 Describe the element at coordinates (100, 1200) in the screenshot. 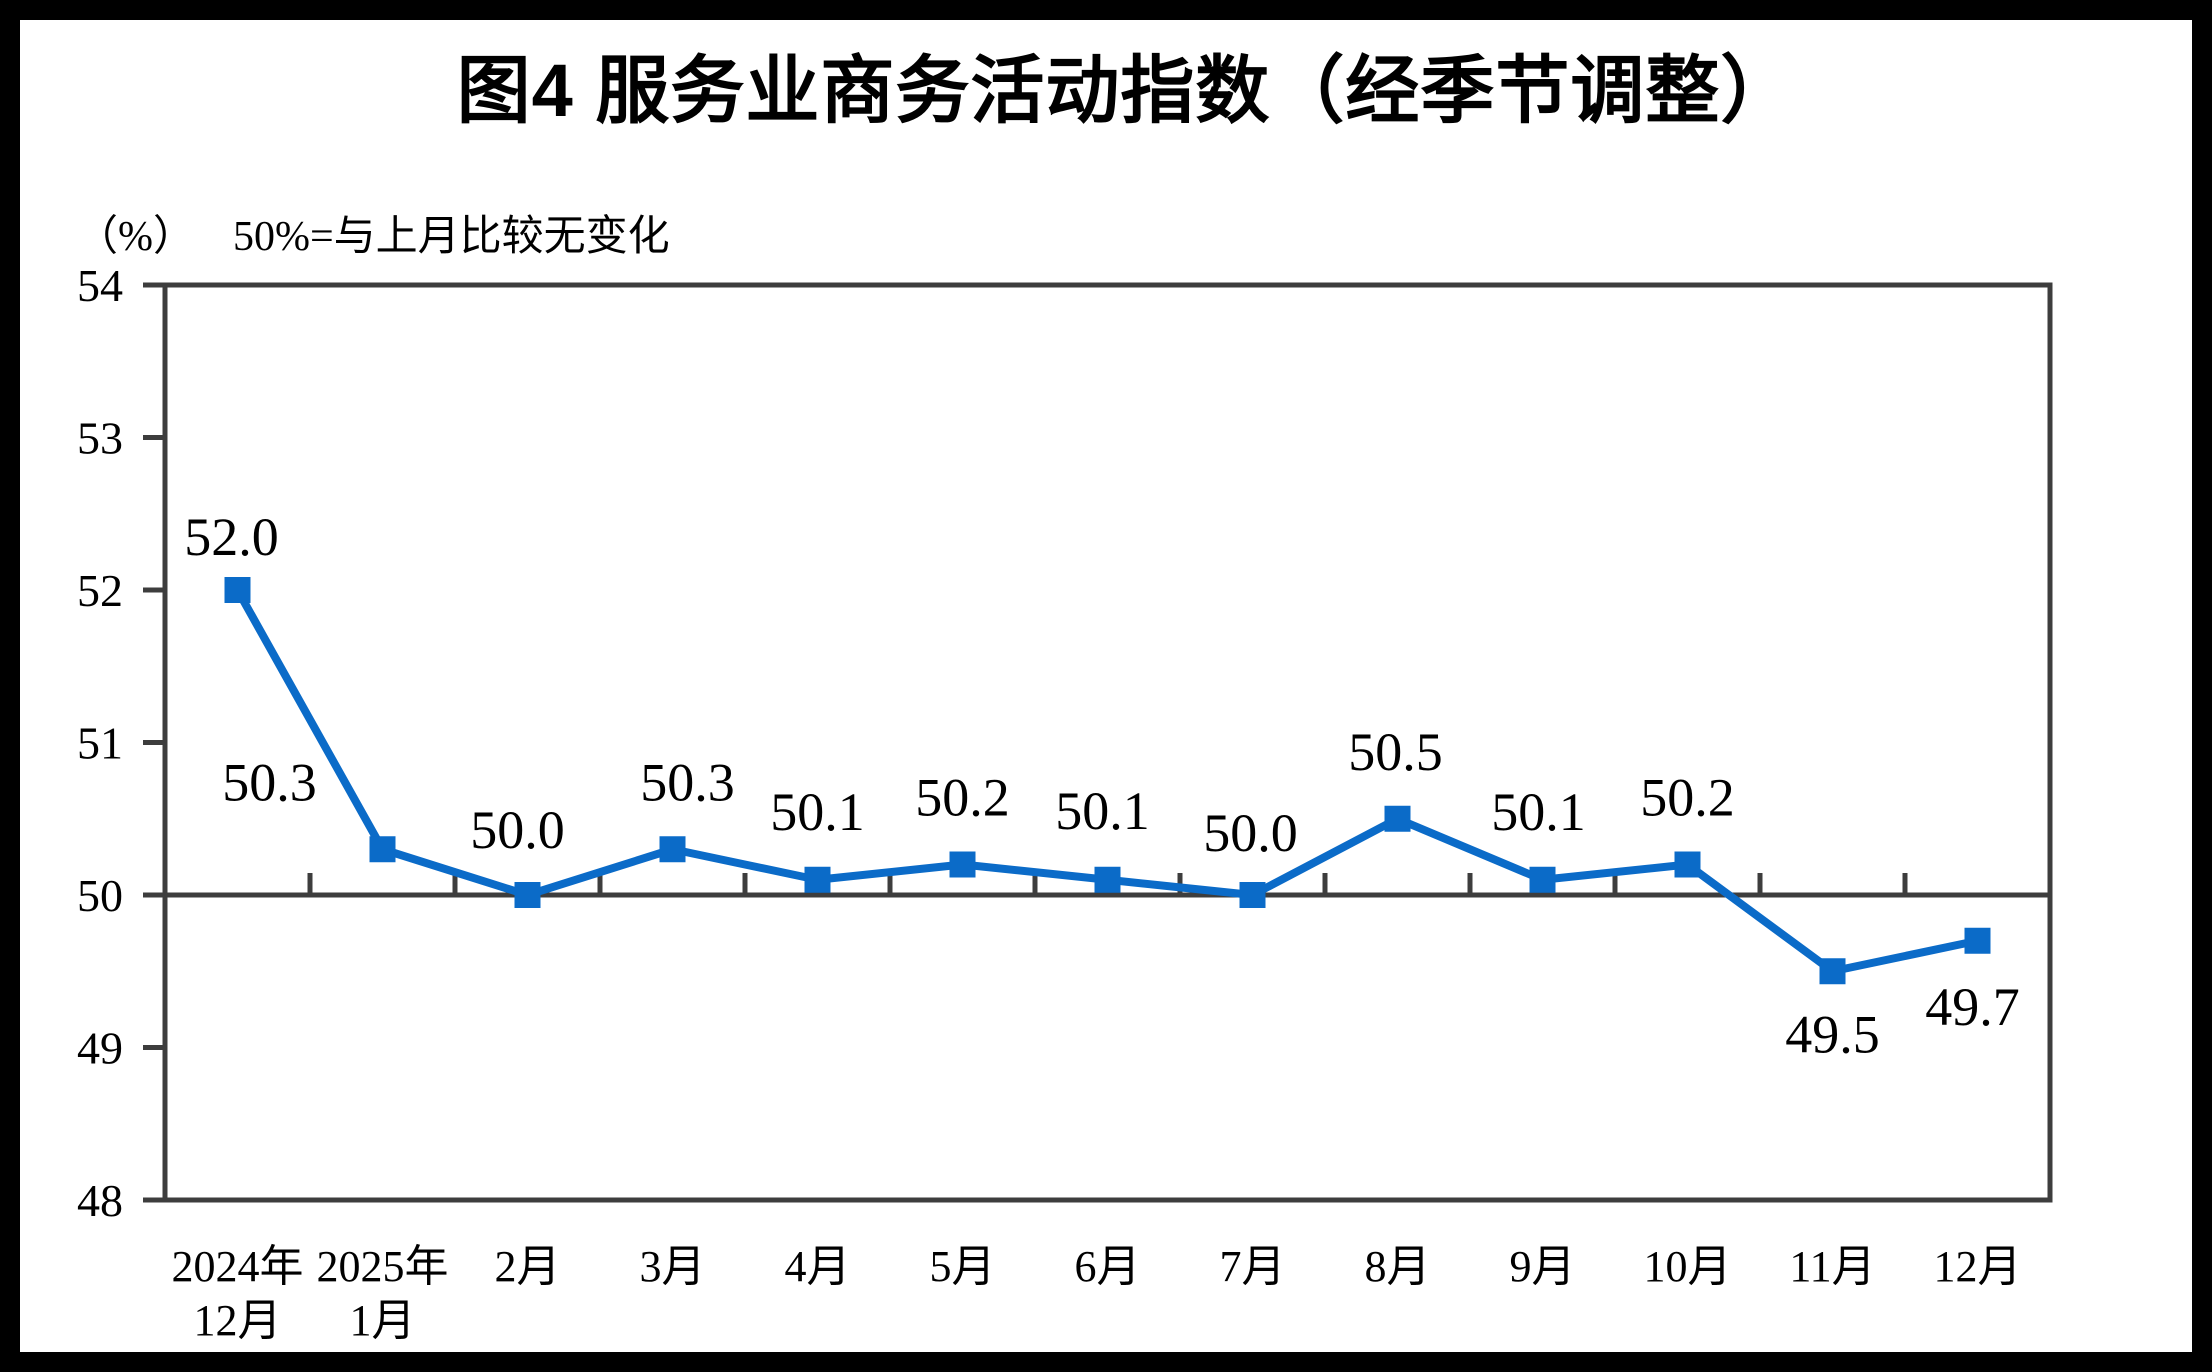

I see `y-axis-tick-label: 48` at that location.